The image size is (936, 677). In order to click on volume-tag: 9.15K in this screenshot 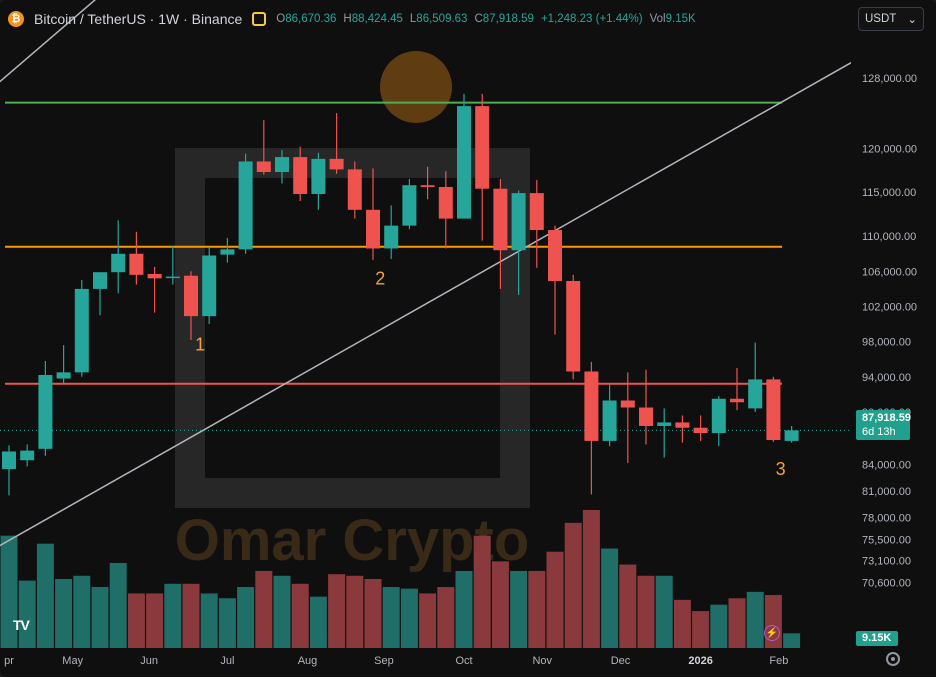, I will do `click(877, 638)`.